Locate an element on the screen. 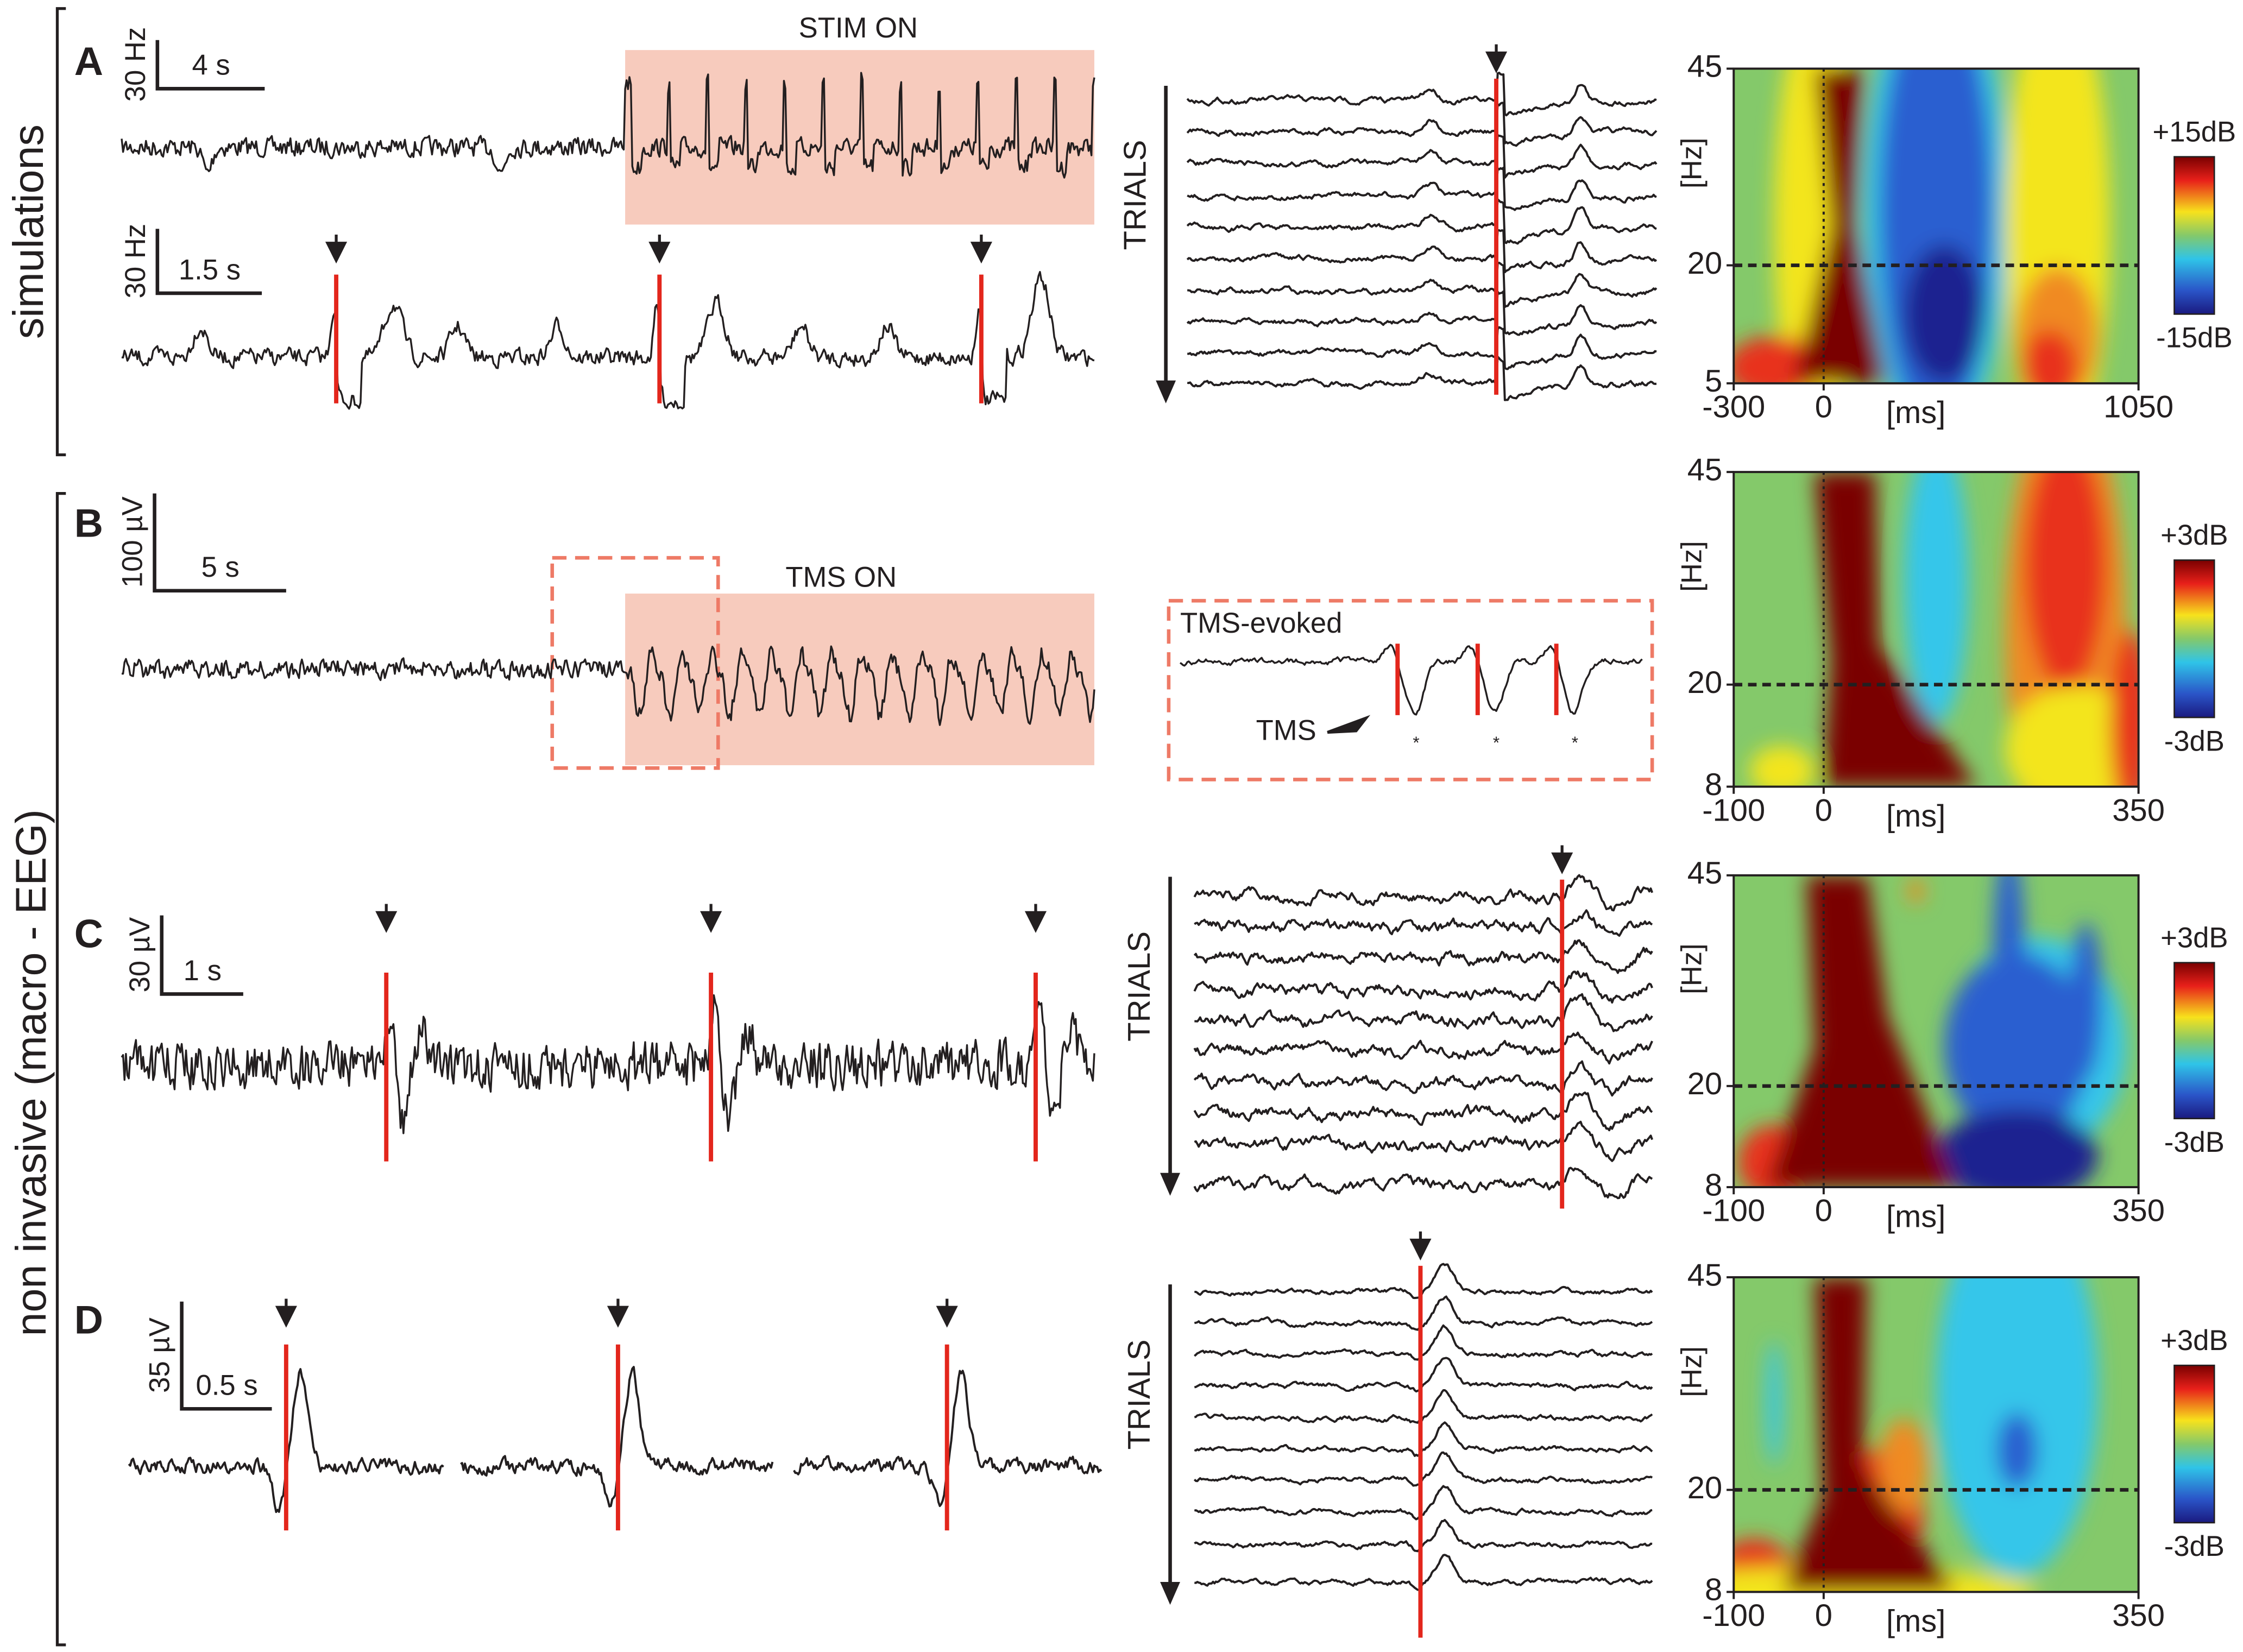 The image size is (2243, 1652). brackets is located at coordinates (61, 827).